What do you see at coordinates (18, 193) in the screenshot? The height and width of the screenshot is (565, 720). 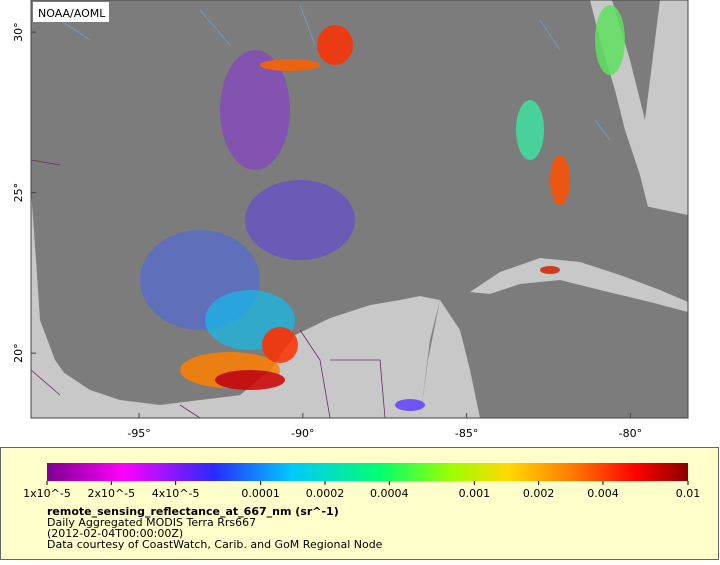 I see `y-tick-label: 25°` at bounding box center [18, 193].